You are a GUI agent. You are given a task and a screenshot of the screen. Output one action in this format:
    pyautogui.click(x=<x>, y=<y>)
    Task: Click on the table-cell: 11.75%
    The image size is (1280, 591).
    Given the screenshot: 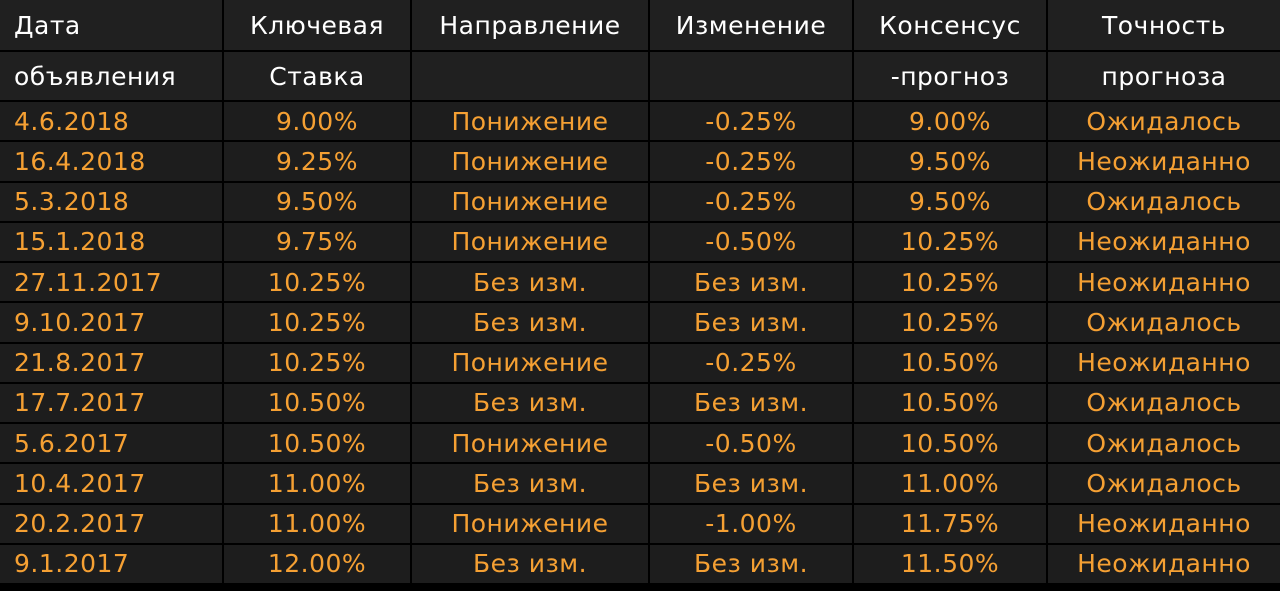 What is the action you would take?
    pyautogui.click(x=950, y=523)
    